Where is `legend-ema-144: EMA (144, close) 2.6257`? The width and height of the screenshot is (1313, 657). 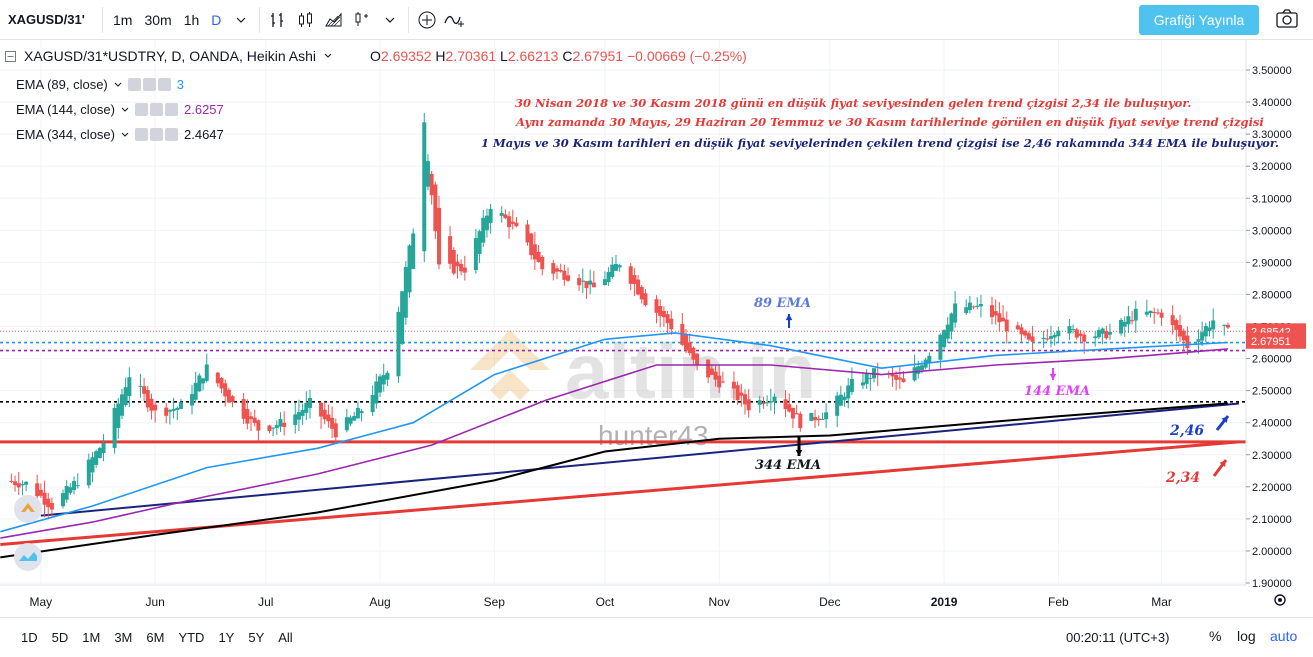 legend-ema-144: EMA (144, close) 2.6257 is located at coordinates (120, 109).